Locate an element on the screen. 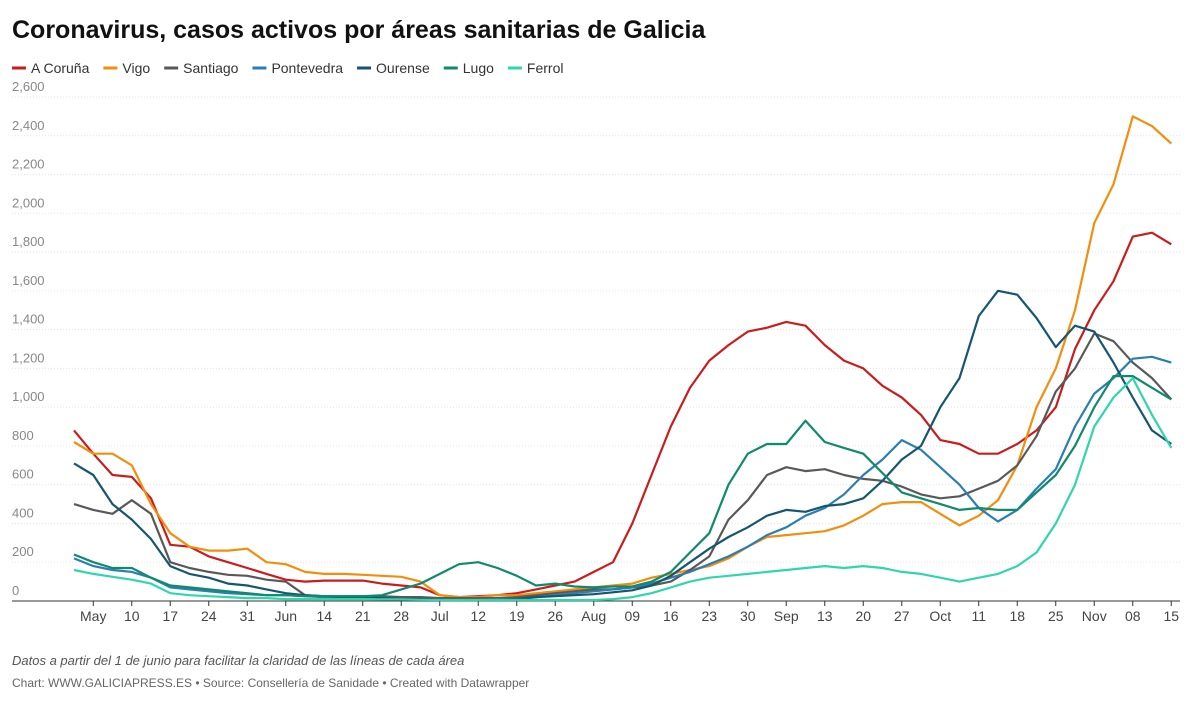 The width and height of the screenshot is (1199, 709). x-tick-label: May is located at coordinates (93, 616).